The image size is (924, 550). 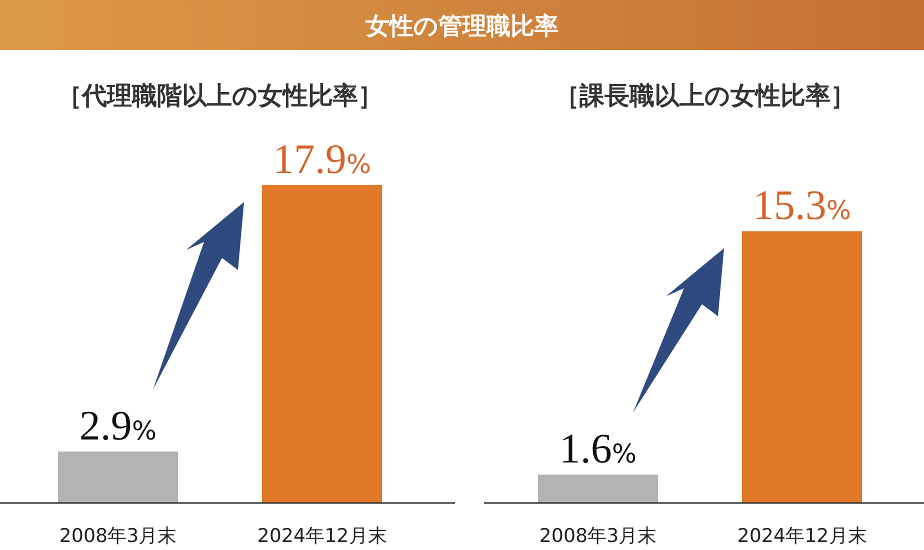 What do you see at coordinates (802, 206) in the screenshot?
I see `data-label: 15.3%` at bounding box center [802, 206].